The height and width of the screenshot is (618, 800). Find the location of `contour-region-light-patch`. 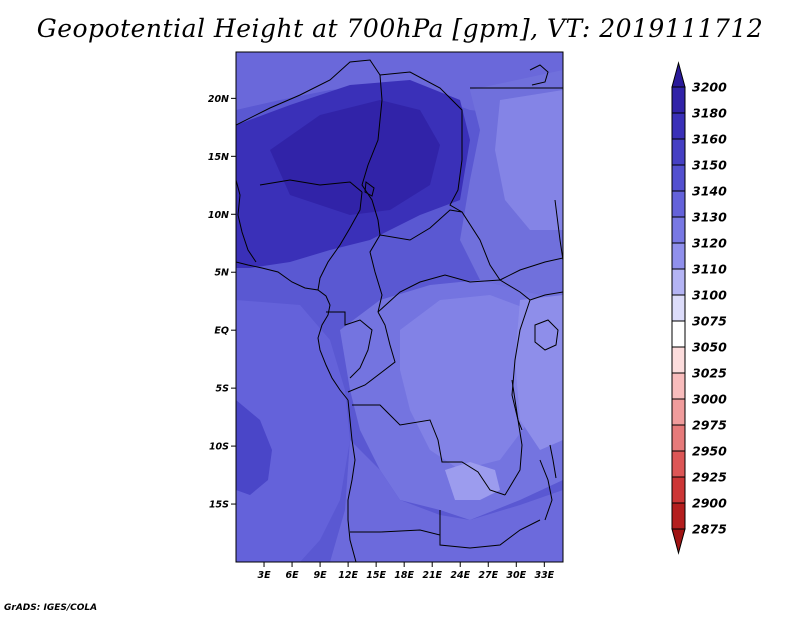

contour-region-light-patch is located at coordinates (472, 481).